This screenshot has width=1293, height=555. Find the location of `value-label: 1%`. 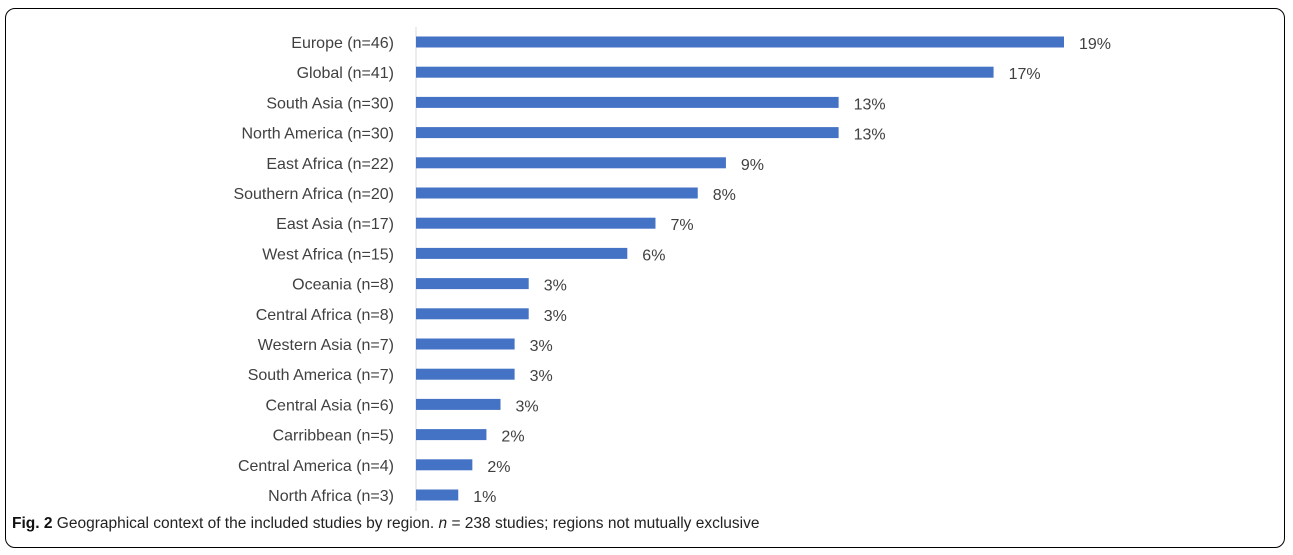

value-label: 1% is located at coordinates (484, 497).